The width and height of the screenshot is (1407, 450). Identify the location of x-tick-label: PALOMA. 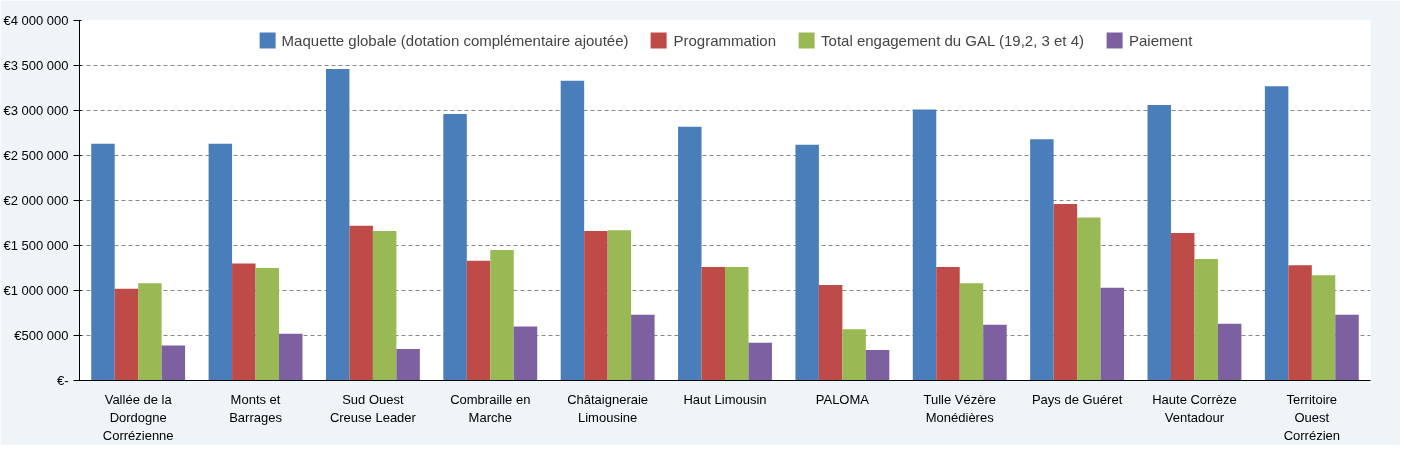
(842, 399).